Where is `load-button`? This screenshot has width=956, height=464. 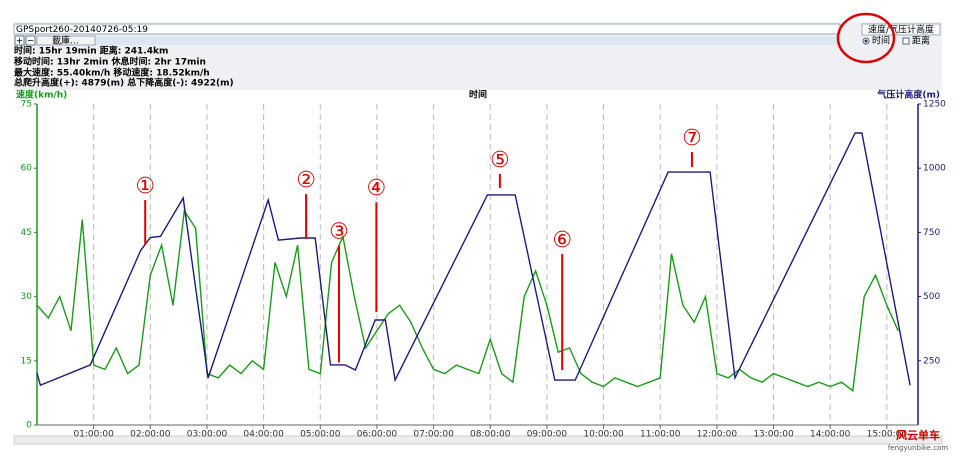 load-button is located at coordinates (66, 40).